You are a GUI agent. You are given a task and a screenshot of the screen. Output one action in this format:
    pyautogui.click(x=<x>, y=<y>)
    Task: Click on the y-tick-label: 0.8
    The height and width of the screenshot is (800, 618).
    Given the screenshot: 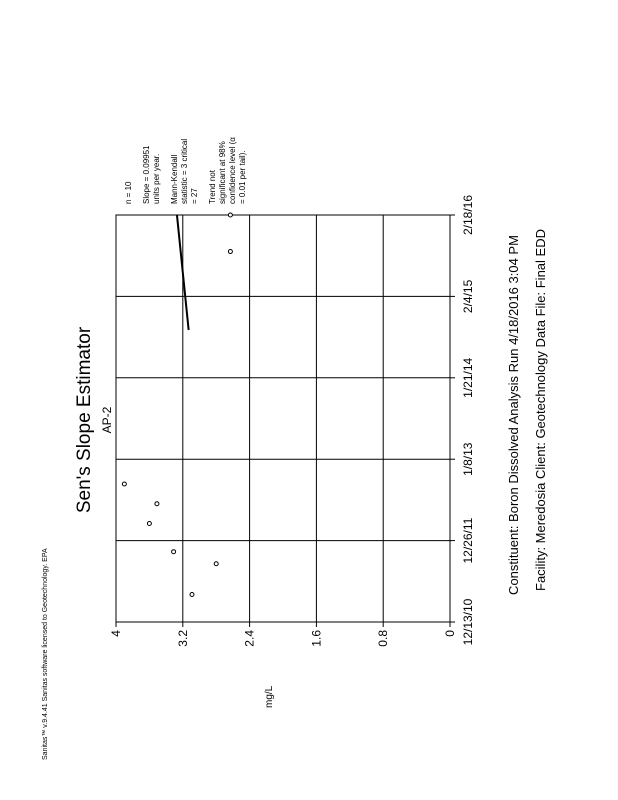 What is the action you would take?
    pyautogui.click(x=383, y=638)
    